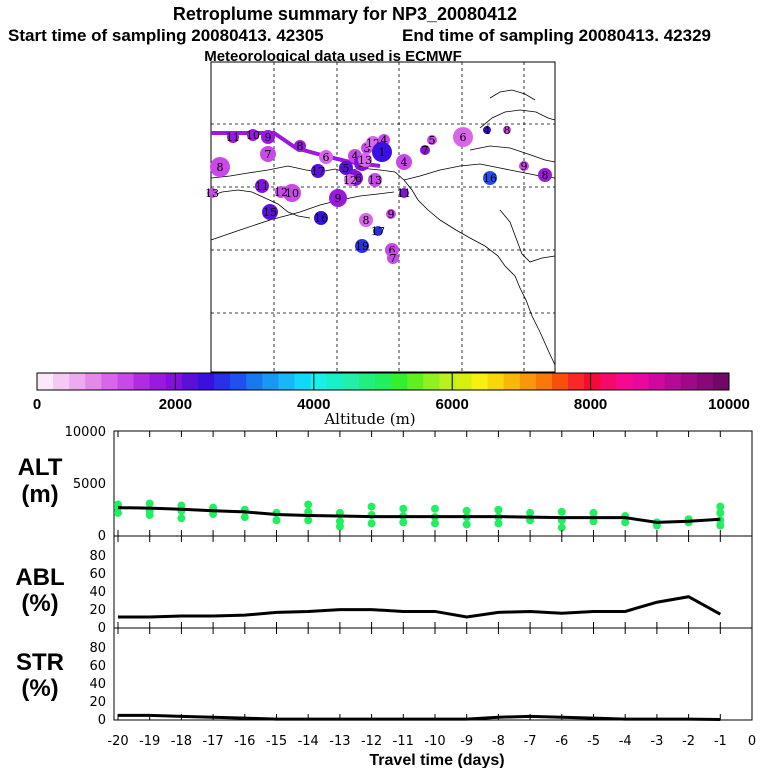 The image size is (768, 768). I want to click on str-ytick-60: 60, so click(97, 666).